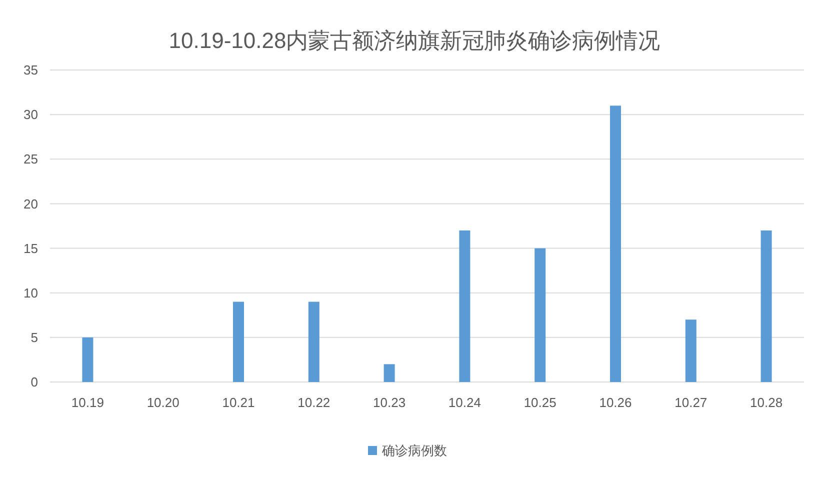  What do you see at coordinates (163, 402) in the screenshot?
I see `x-tick-label: 10.20` at bounding box center [163, 402].